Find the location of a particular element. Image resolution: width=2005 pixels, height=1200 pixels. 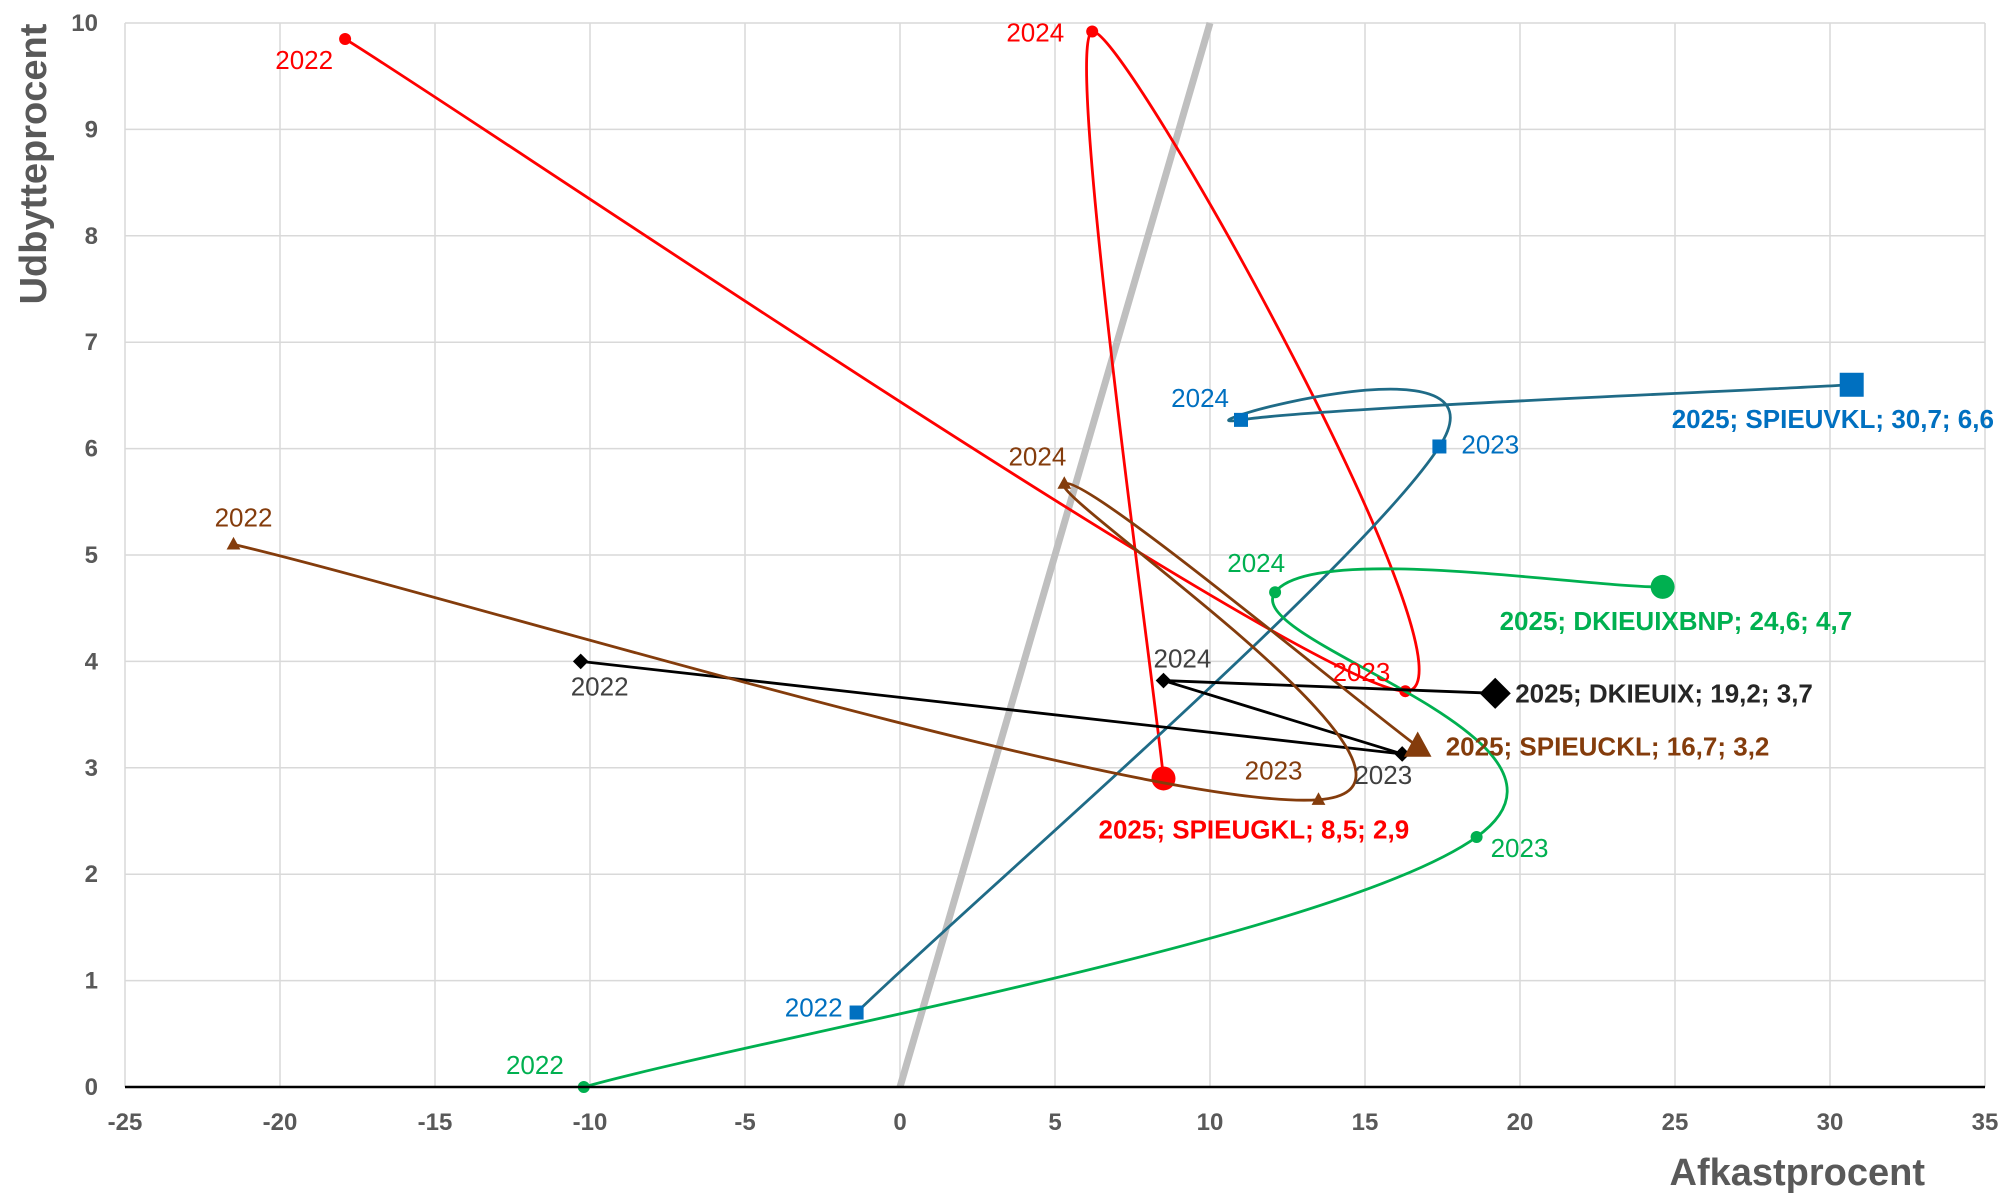

y-tick-label: 7 is located at coordinates (91, 342).